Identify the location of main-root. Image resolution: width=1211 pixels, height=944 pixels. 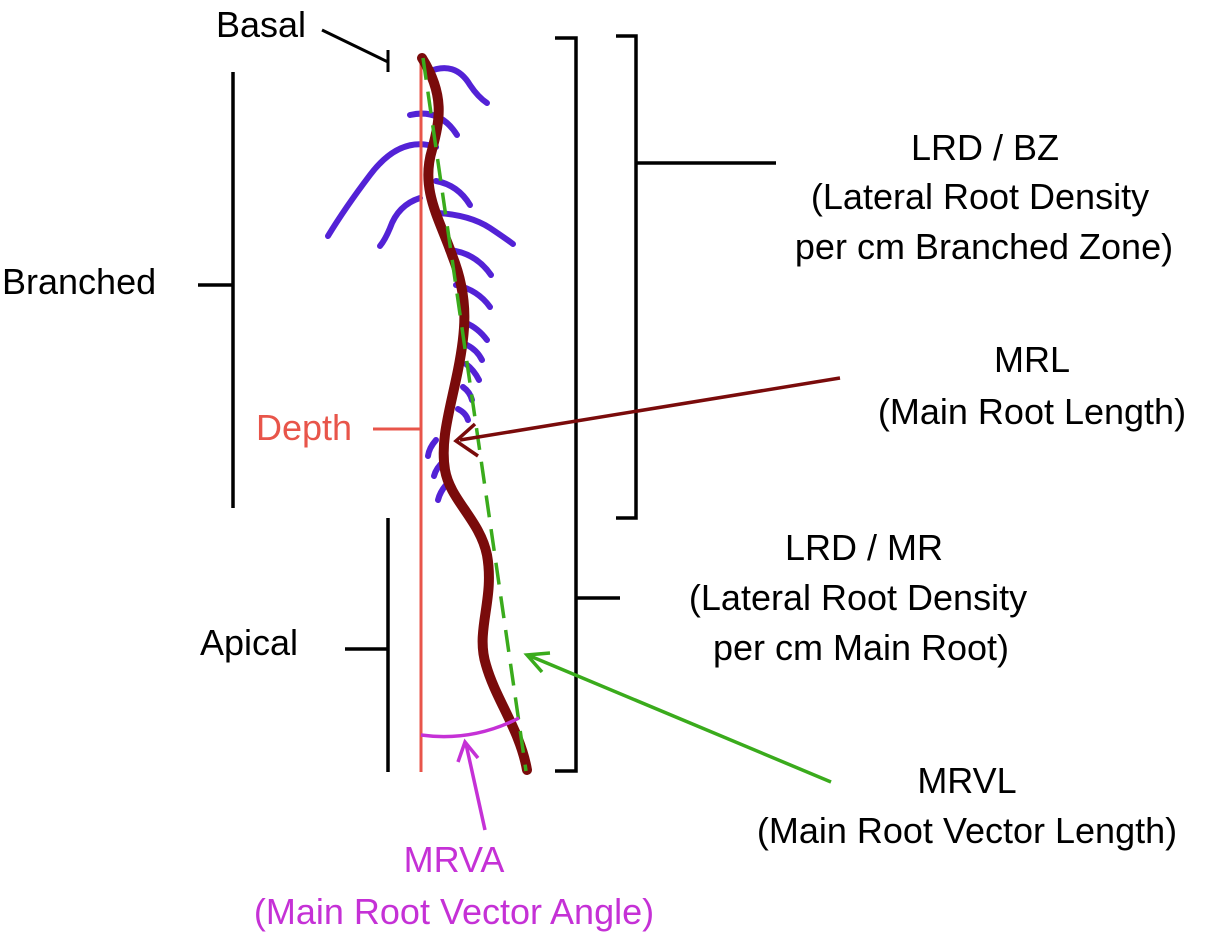
(474, 414).